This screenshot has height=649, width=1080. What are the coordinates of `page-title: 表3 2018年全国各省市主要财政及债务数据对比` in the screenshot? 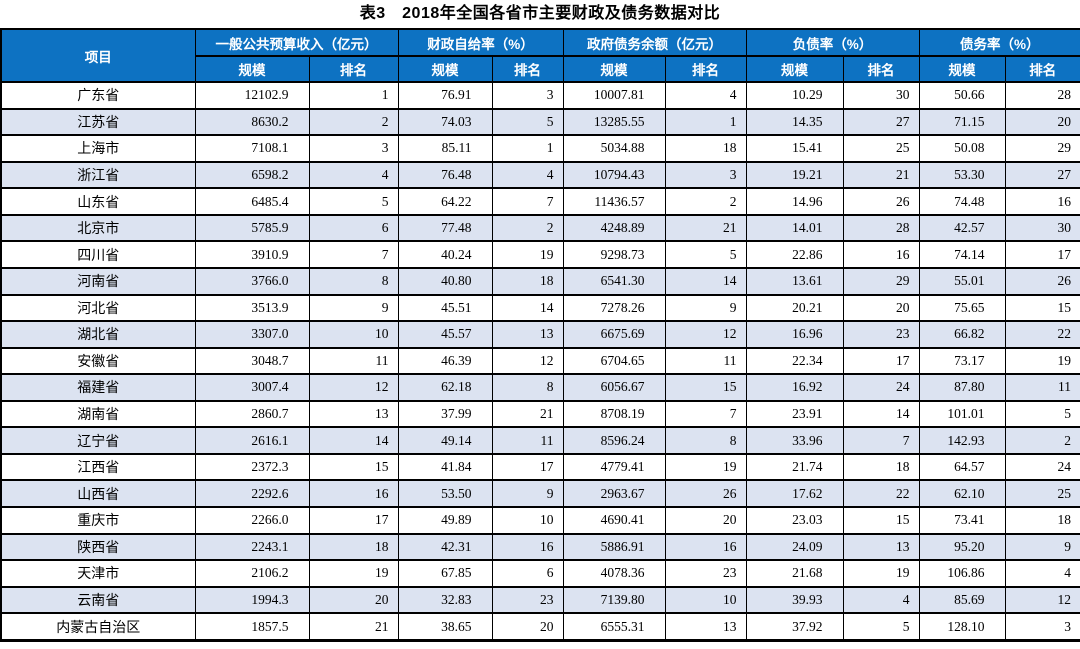 It's located at (540, 13).